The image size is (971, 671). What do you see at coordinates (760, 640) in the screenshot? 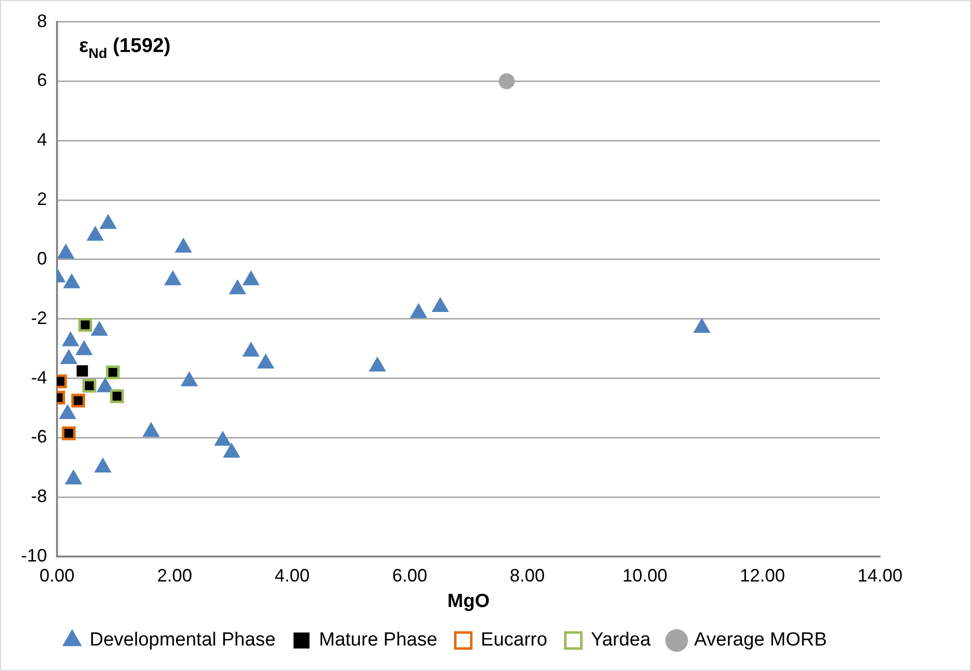
I see `legend-label: Average MORB` at bounding box center [760, 640].